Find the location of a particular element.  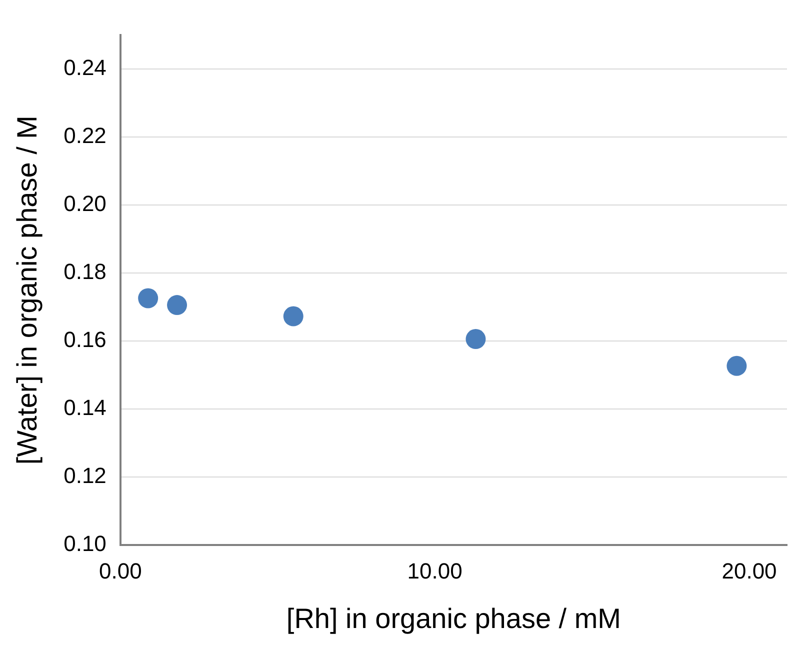

y-tick-label: 0.14 is located at coordinates (85, 407).